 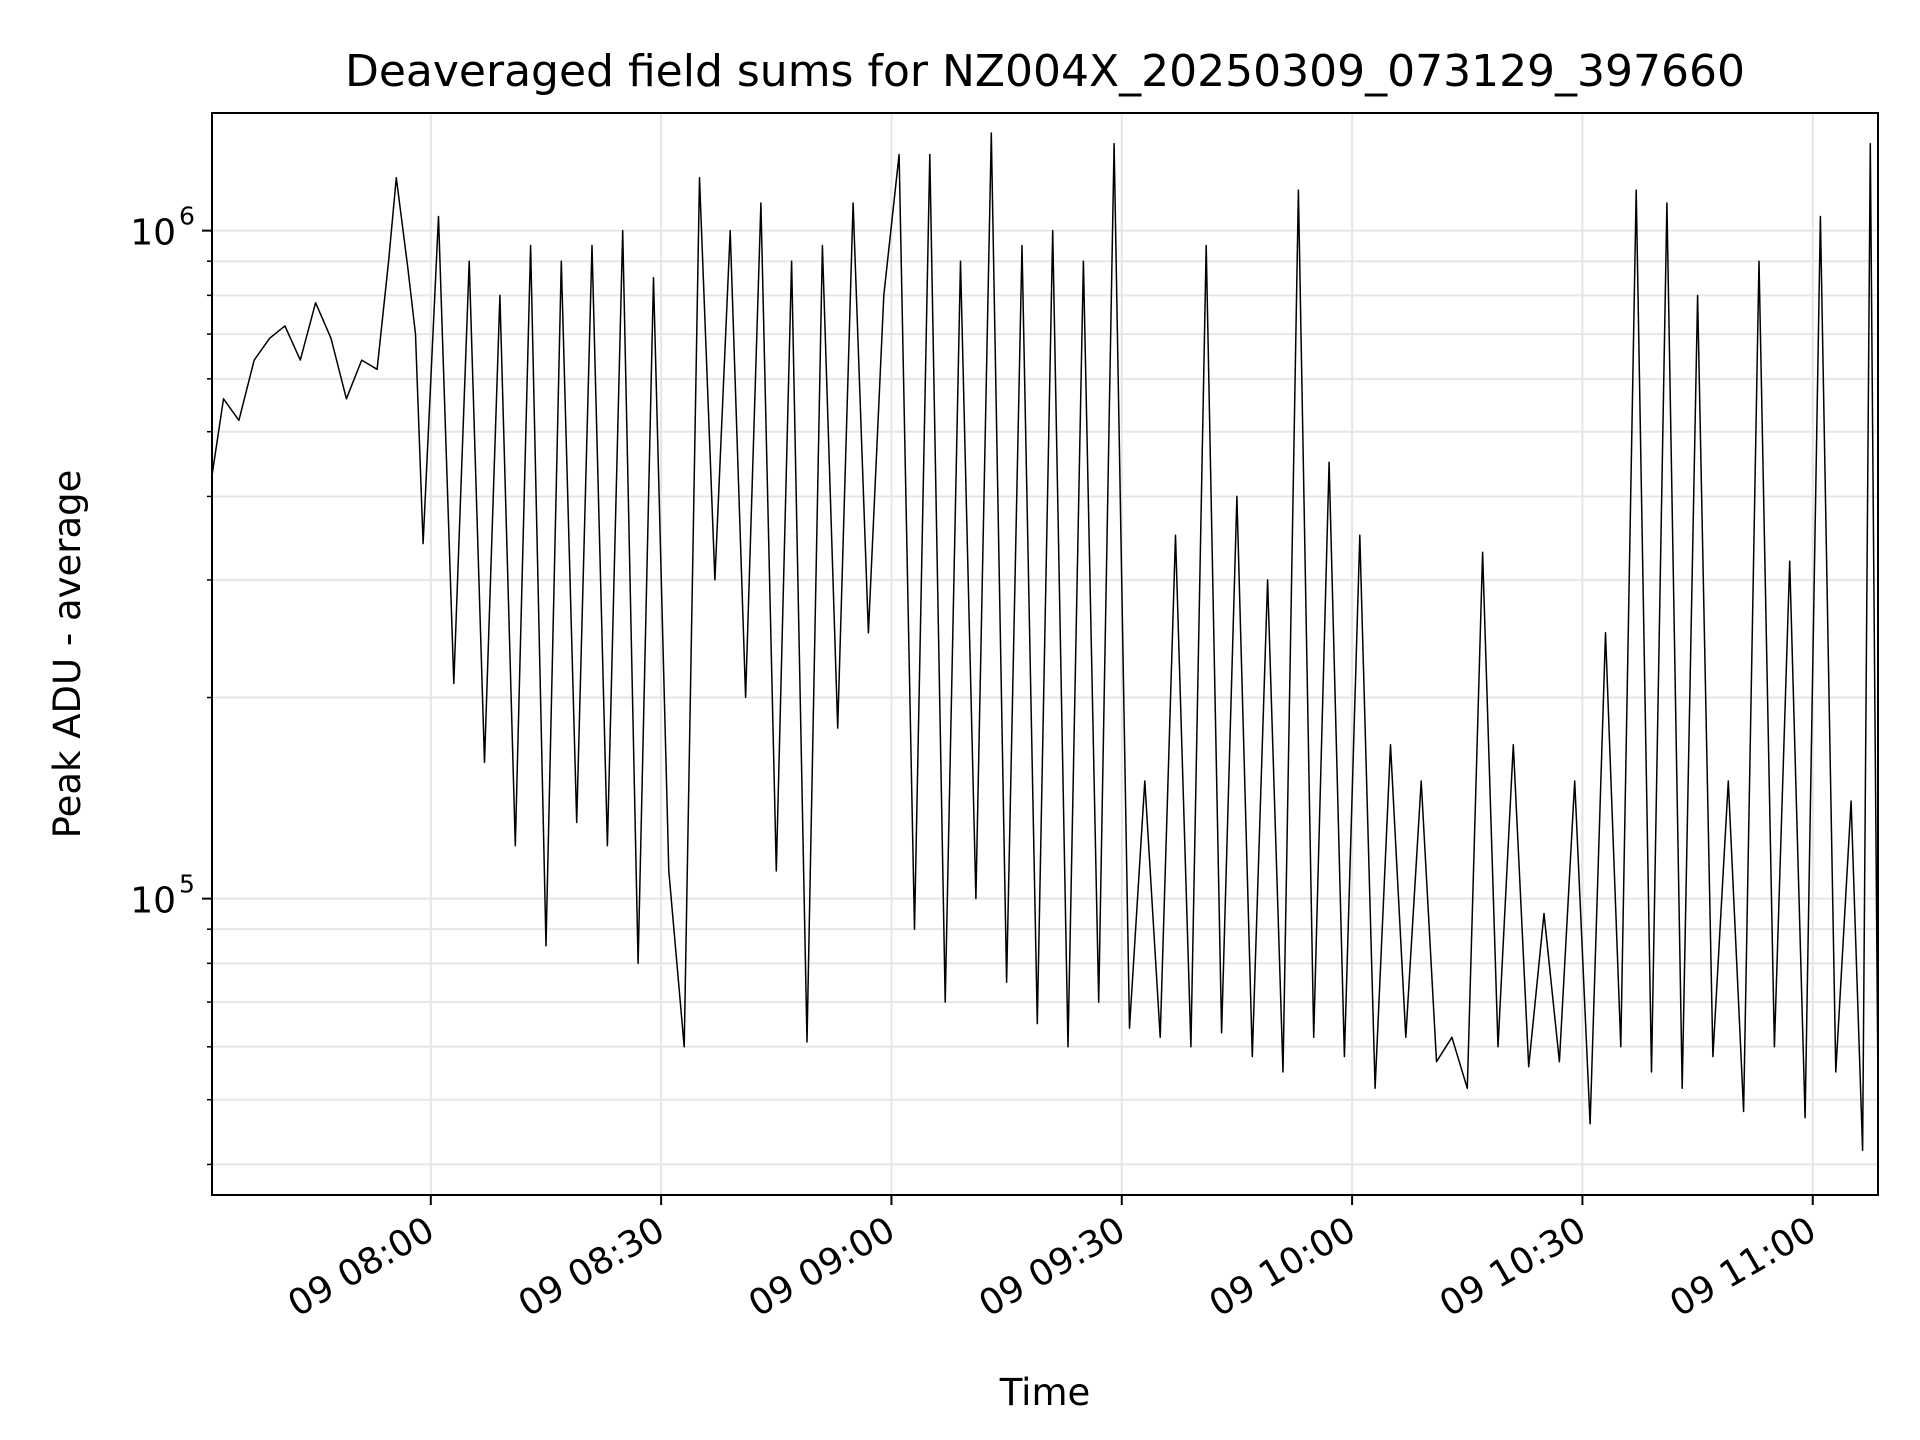 What do you see at coordinates (187, 884) in the screenshot?
I see `y-tick-exponent: 5` at bounding box center [187, 884].